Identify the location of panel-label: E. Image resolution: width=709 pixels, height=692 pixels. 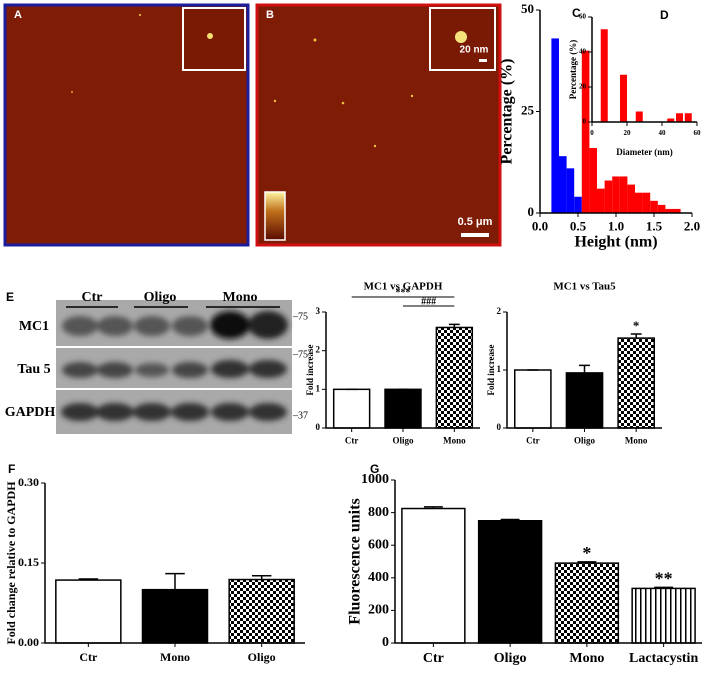
(10, 297).